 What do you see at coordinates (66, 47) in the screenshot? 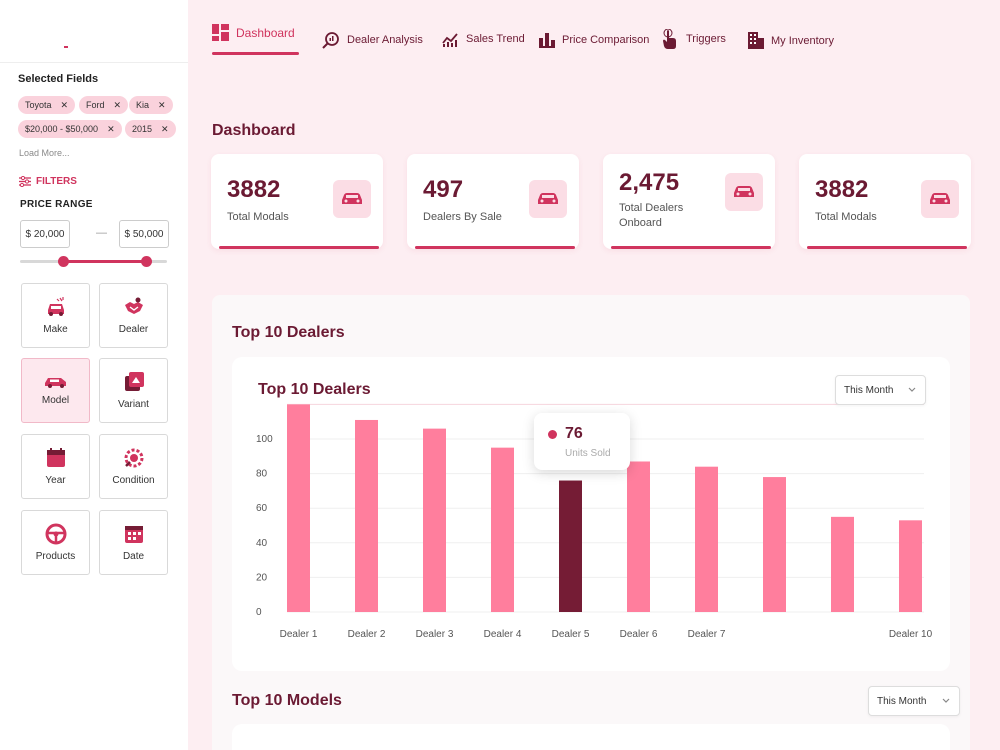
I see `logo-mark` at bounding box center [66, 47].